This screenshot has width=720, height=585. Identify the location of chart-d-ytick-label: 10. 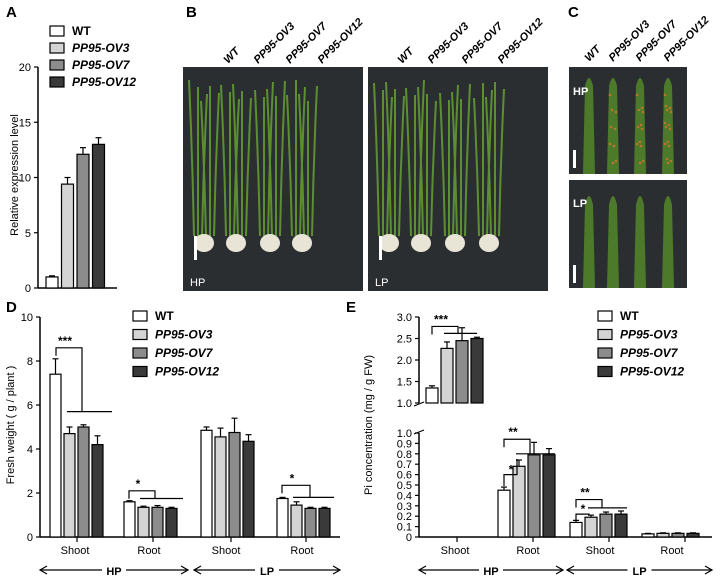
(27, 318).